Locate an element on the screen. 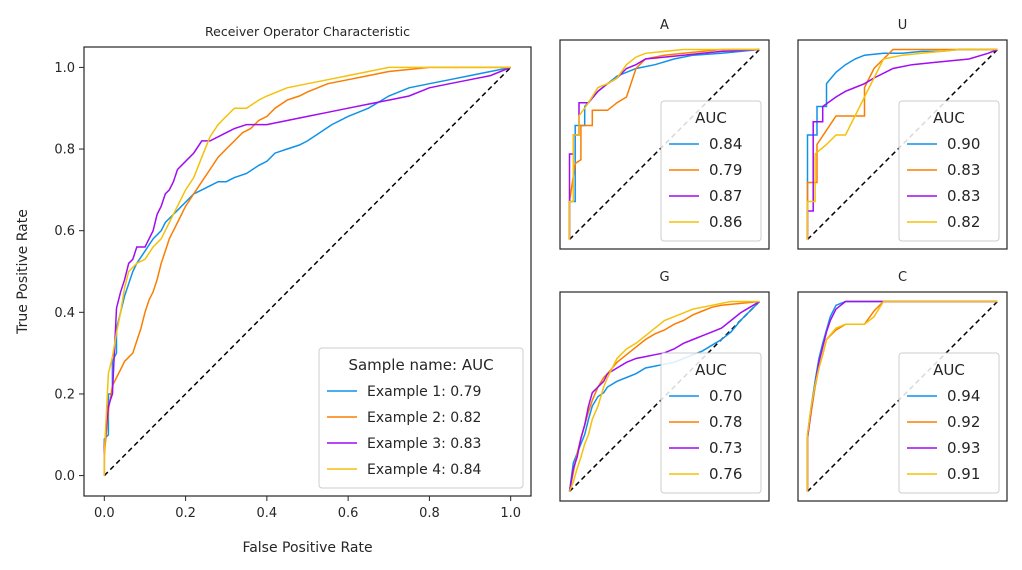 The height and width of the screenshot is (570, 1022). legend-label: 0.73 is located at coordinates (725, 448).